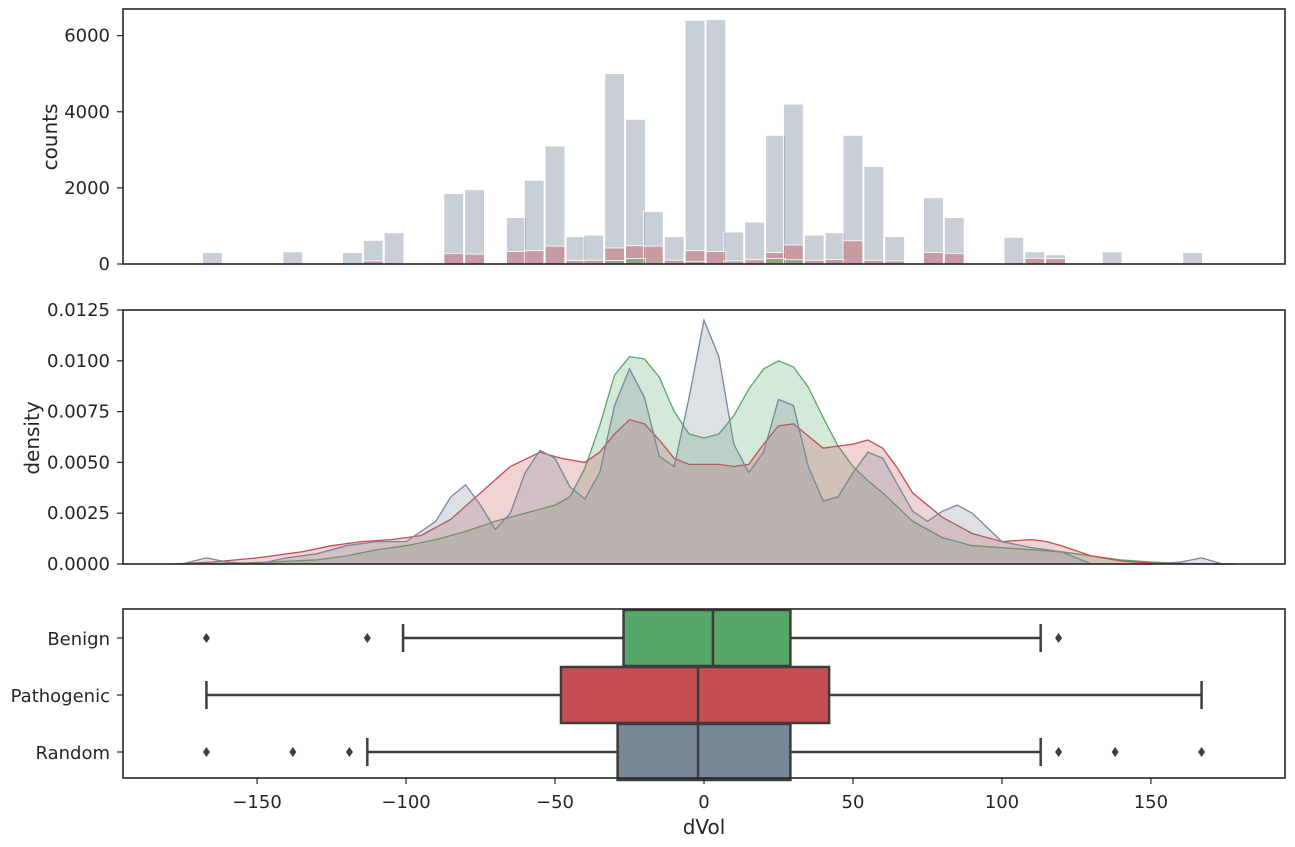 The width and height of the screenshot is (1295, 847). Describe the element at coordinates (1151, 802) in the screenshot. I see `x-tick-label: 150` at that location.